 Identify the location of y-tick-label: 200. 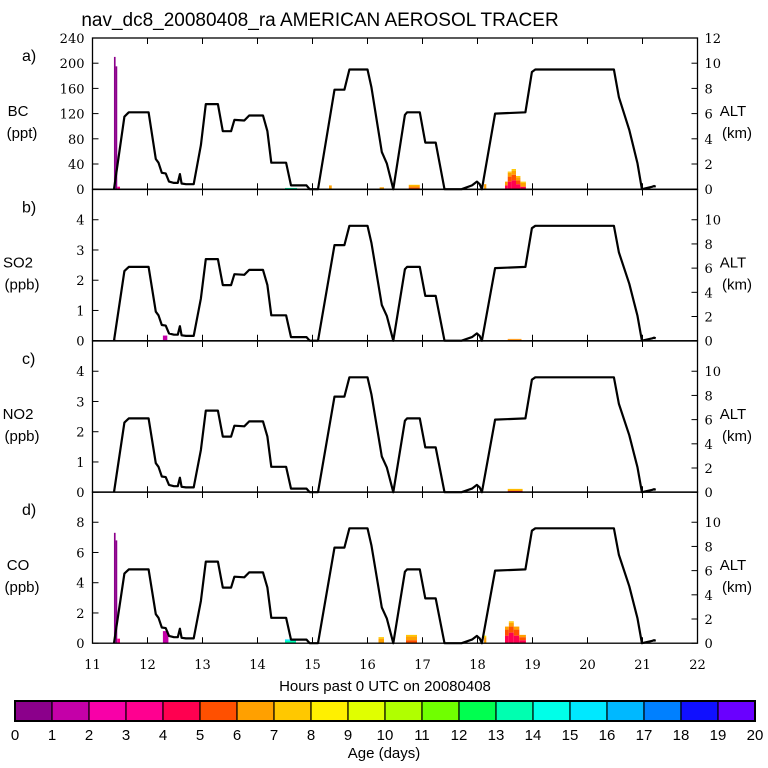
(72, 64).